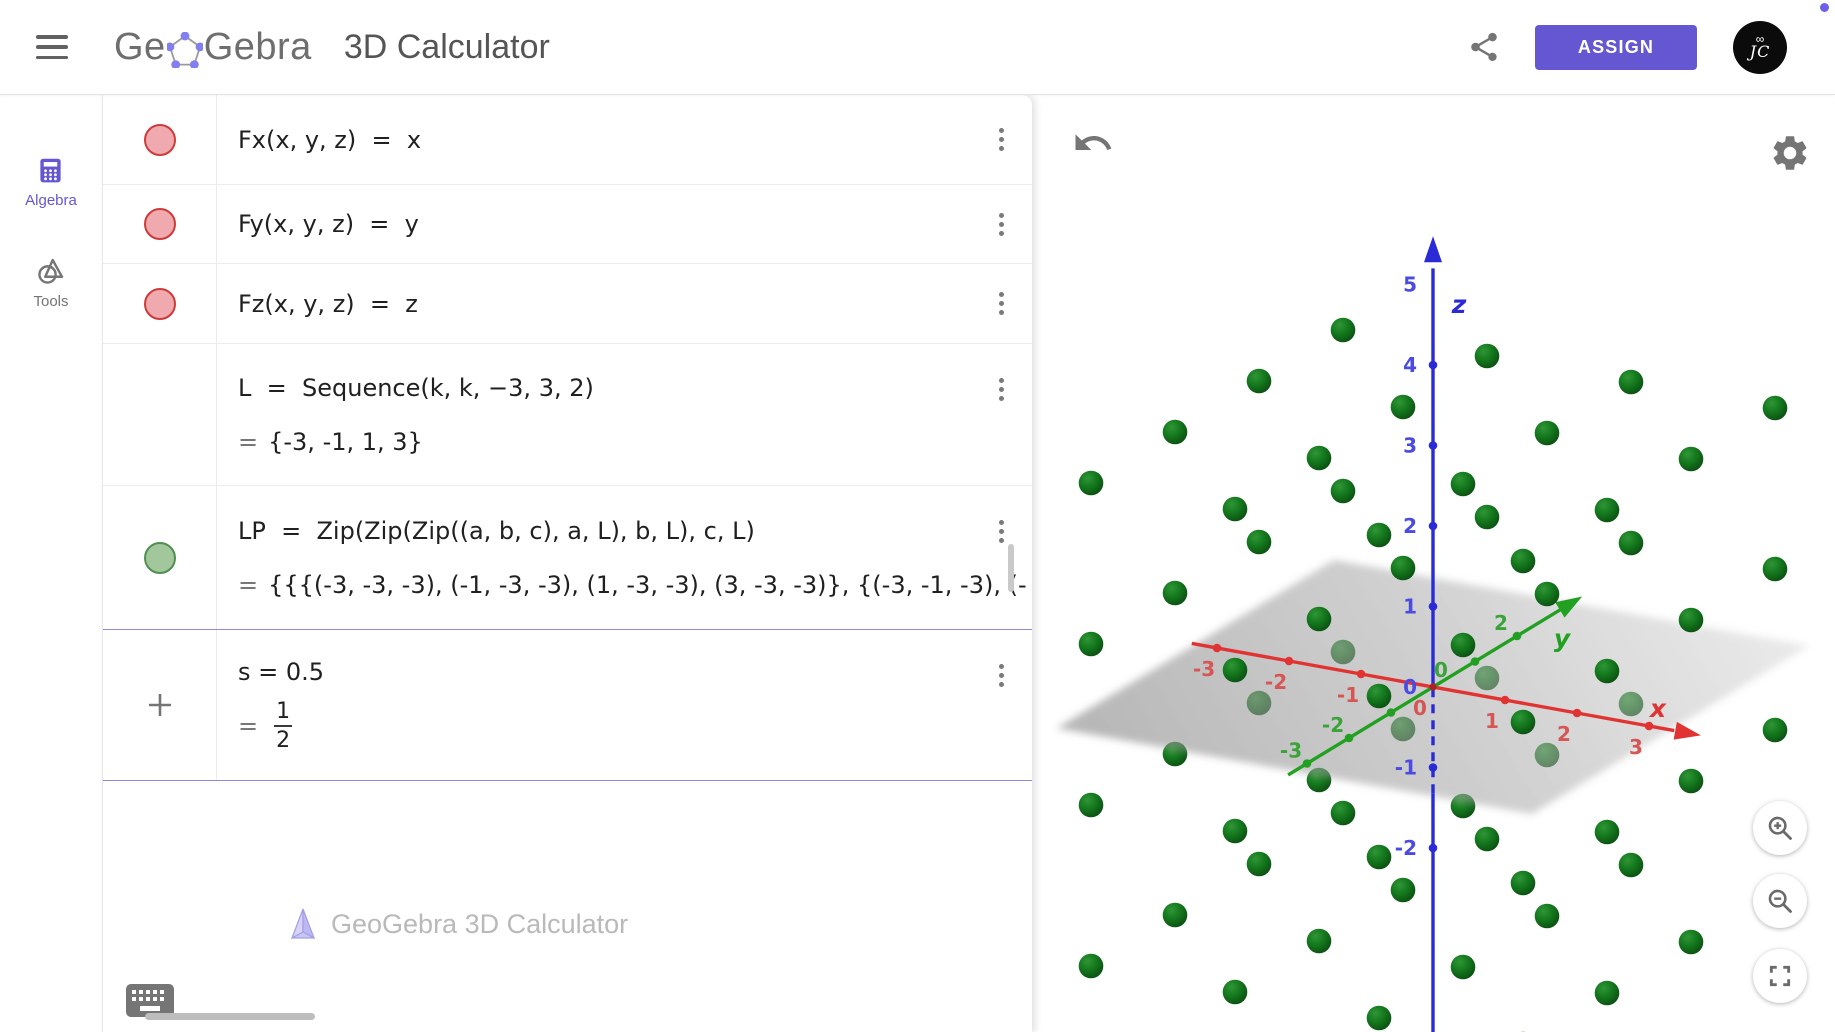  I want to click on sidebar-item-tools: Tools, so click(51, 283).